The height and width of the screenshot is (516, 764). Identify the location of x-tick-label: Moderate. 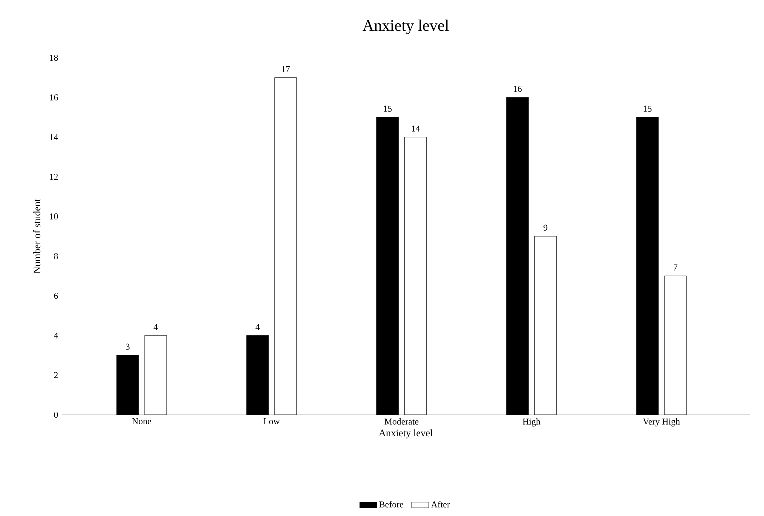
(401, 421).